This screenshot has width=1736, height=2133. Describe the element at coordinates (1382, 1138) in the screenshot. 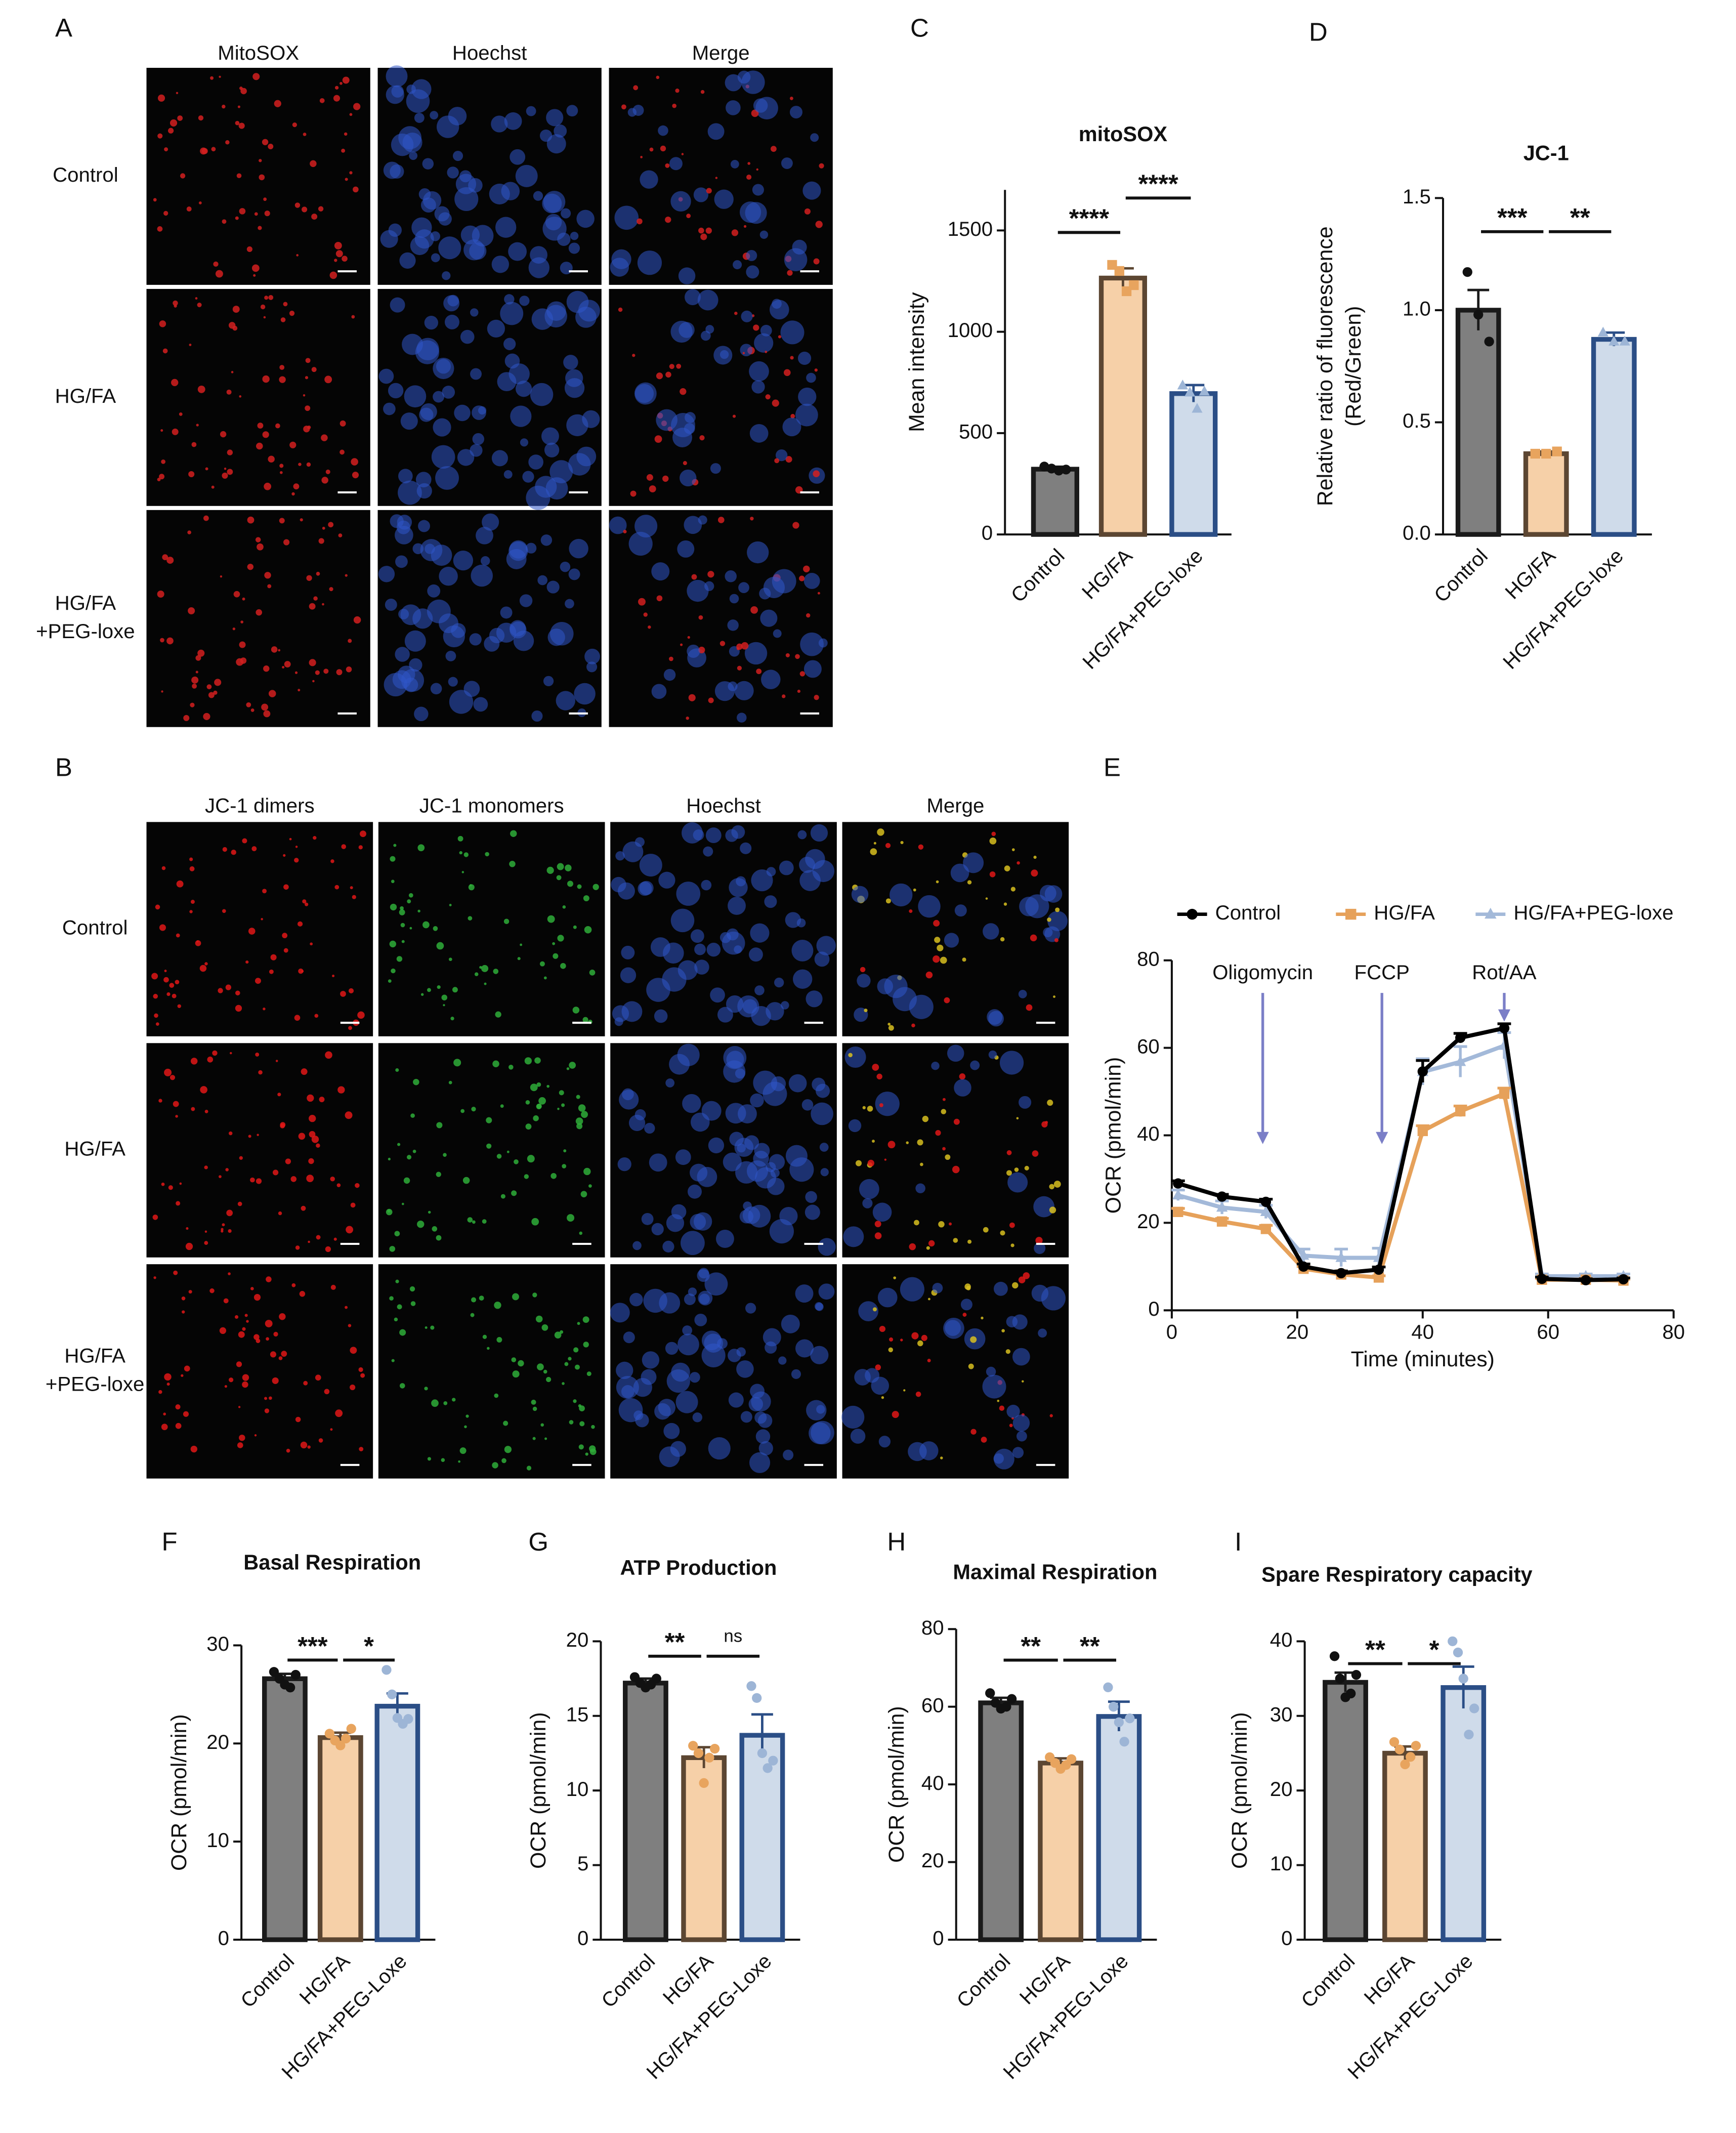

I see `arrow-head` at that location.